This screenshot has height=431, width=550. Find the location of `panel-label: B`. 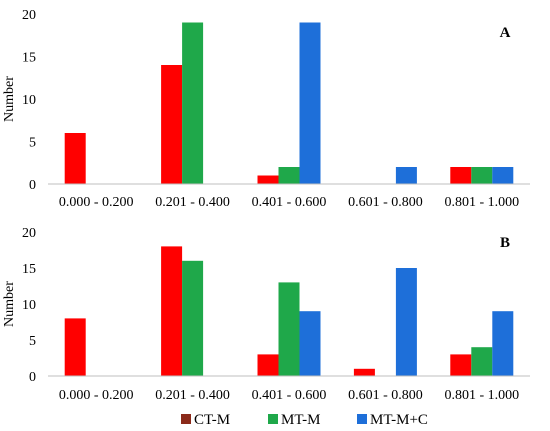

panel-label: B is located at coordinates (505, 243).